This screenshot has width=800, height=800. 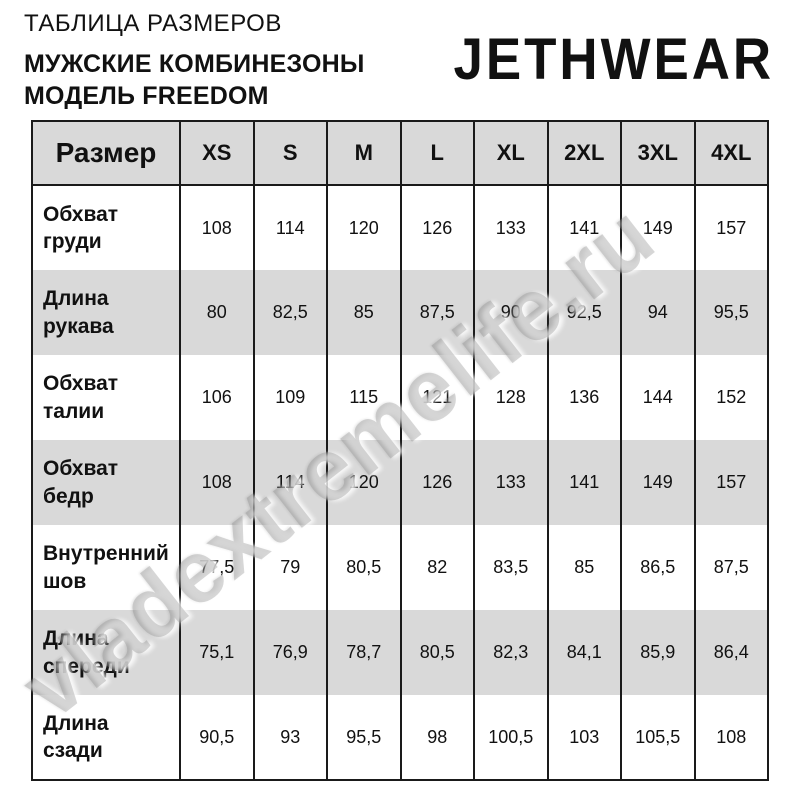 I want to click on row-label-waist: Обхват талии, so click(x=106, y=397).